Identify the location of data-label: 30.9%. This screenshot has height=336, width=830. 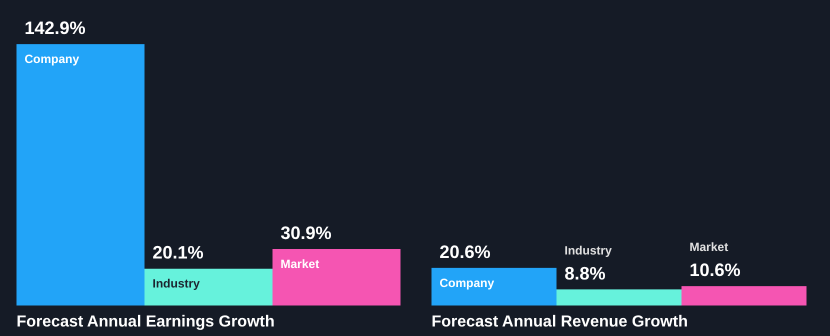
(306, 232).